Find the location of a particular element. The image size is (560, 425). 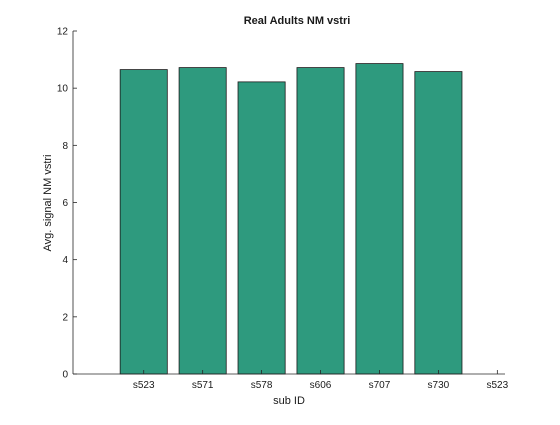

y-tick-label: 12 is located at coordinates (63, 32).